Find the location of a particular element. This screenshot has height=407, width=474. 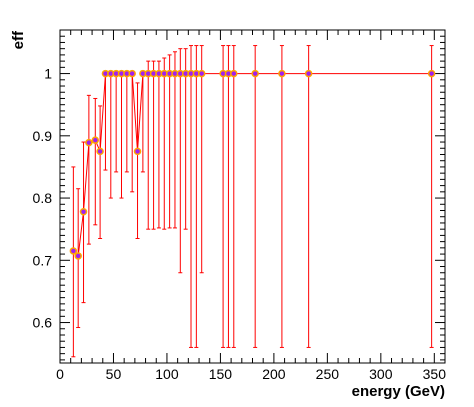

x-tick-label: 200 is located at coordinates (274, 374).